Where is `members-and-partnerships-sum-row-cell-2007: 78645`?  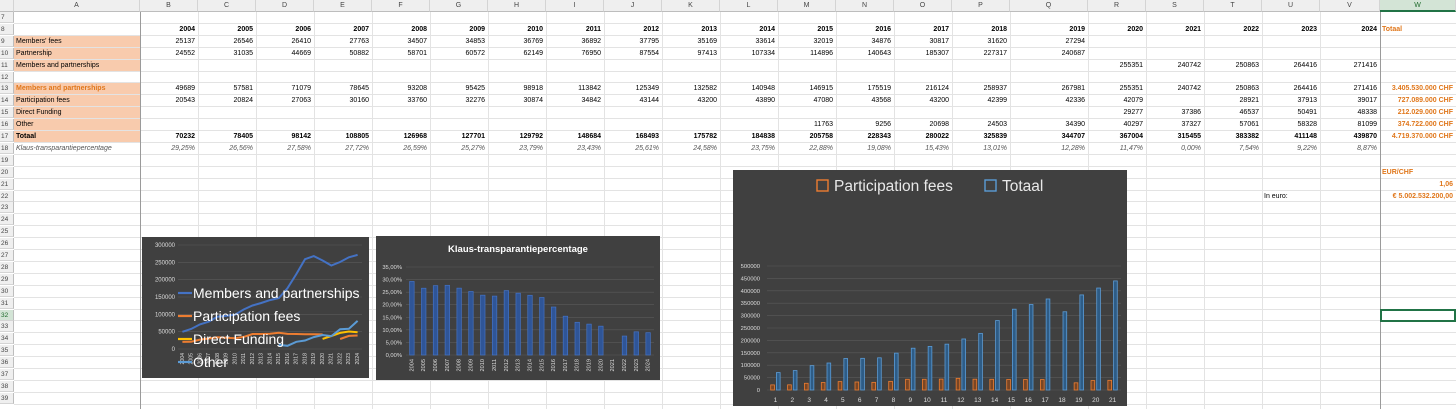
members-and-partnerships-sum-row-cell-2007: 78645 is located at coordinates (359, 89).